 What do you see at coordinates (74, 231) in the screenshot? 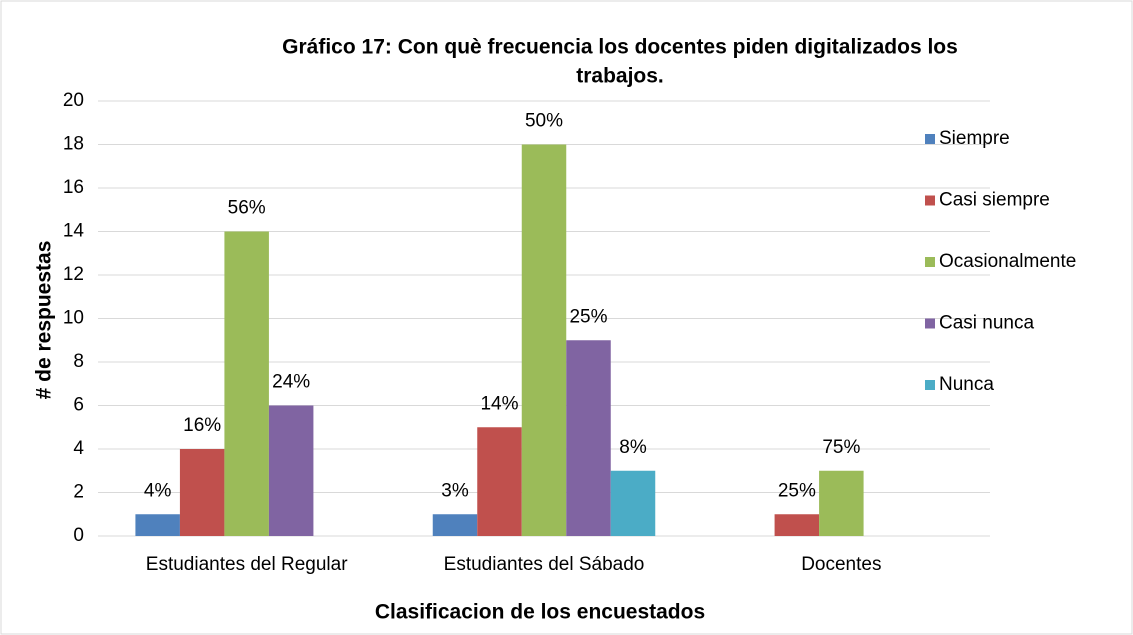
I see `y-tick-label: 14` at bounding box center [74, 231].